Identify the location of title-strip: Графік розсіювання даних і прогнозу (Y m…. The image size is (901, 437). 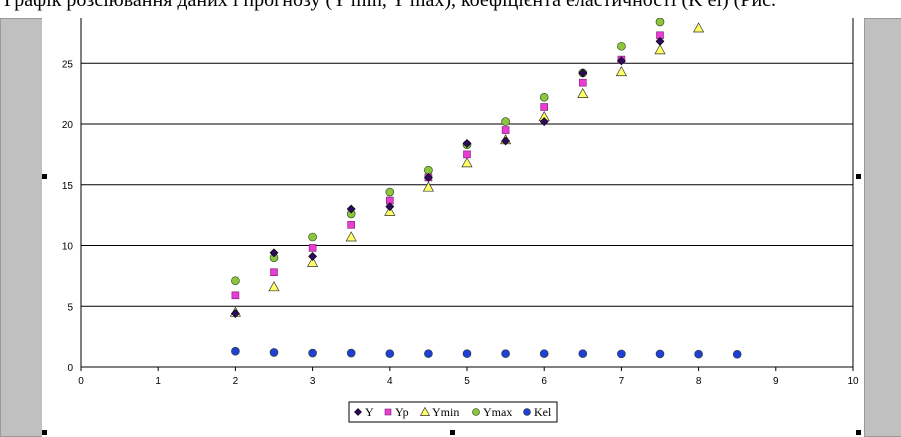
(450, 9).